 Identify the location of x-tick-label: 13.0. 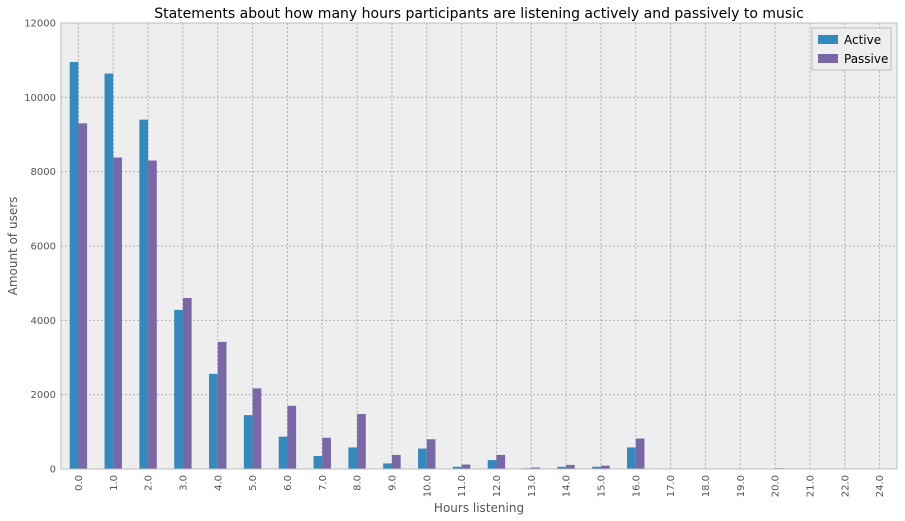
(532, 486).